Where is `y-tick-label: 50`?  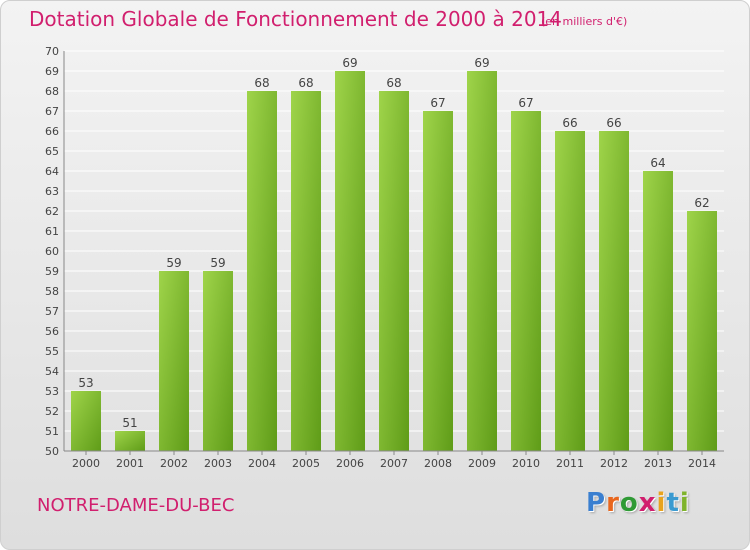 y-tick-label: 50 is located at coordinates (52, 451).